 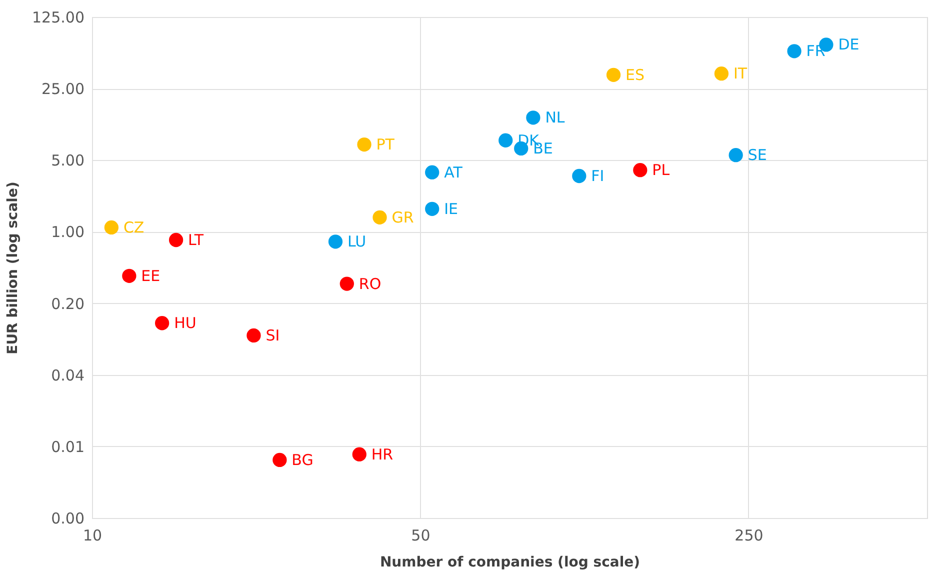 I want to click on annotation: DE, so click(x=849, y=45).